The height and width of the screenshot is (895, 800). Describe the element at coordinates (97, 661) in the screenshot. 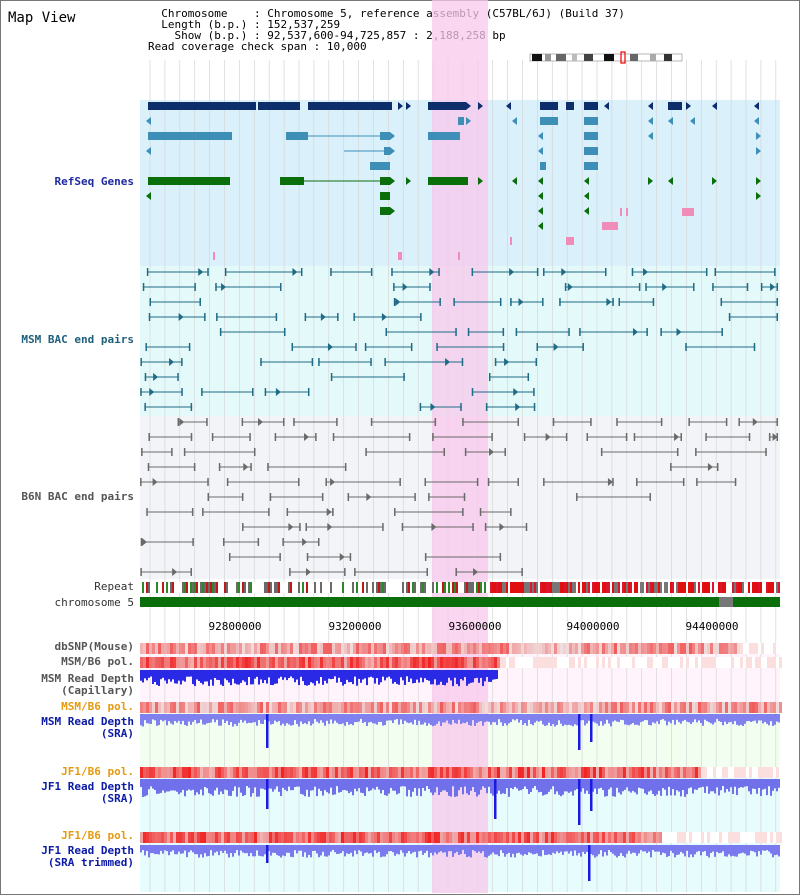

I see `label-msm-pol: MSM/B6 pol.` at that location.